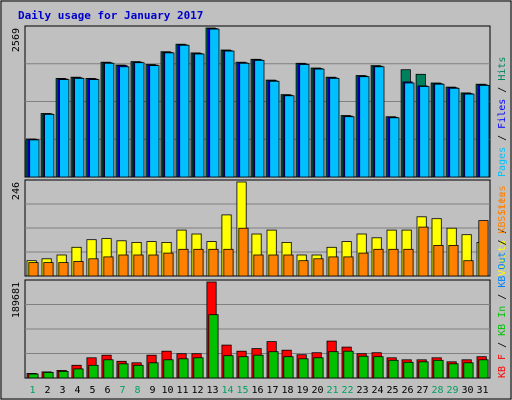  I want to click on x-tick-label: 3, so click(62, 390).